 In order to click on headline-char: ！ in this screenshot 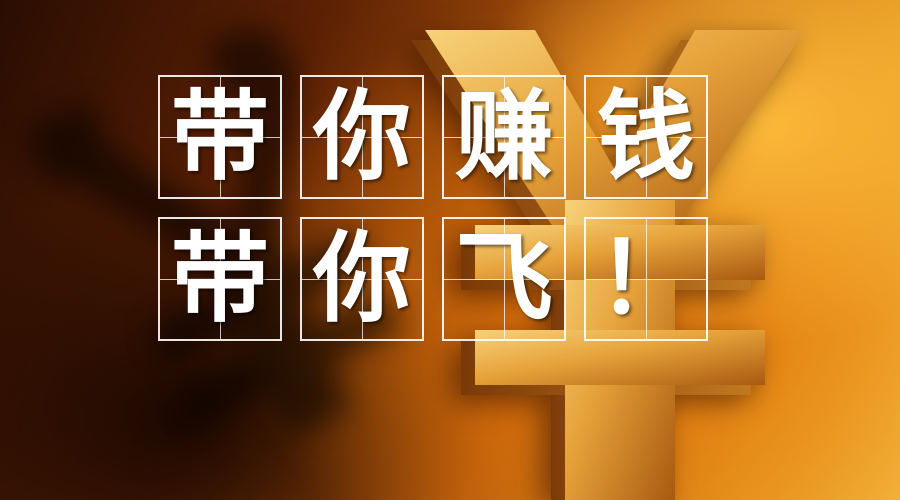, I will do `click(645, 279)`.